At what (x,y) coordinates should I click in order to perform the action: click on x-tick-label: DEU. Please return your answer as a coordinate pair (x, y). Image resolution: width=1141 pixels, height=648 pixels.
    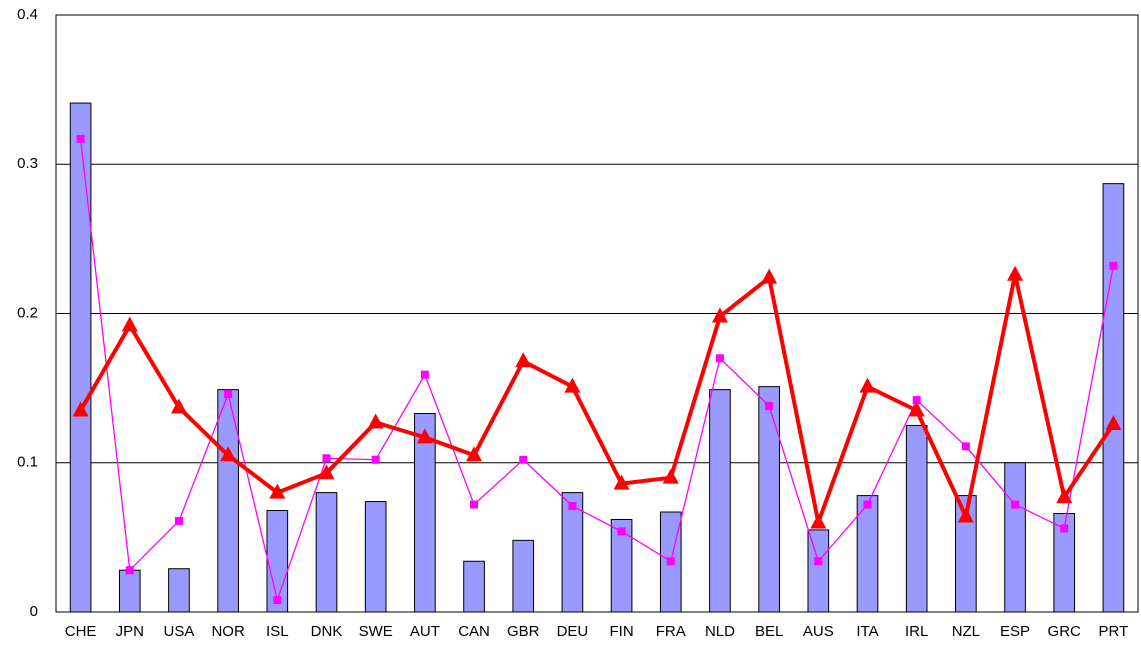
    Looking at the image, I should click on (573, 631).